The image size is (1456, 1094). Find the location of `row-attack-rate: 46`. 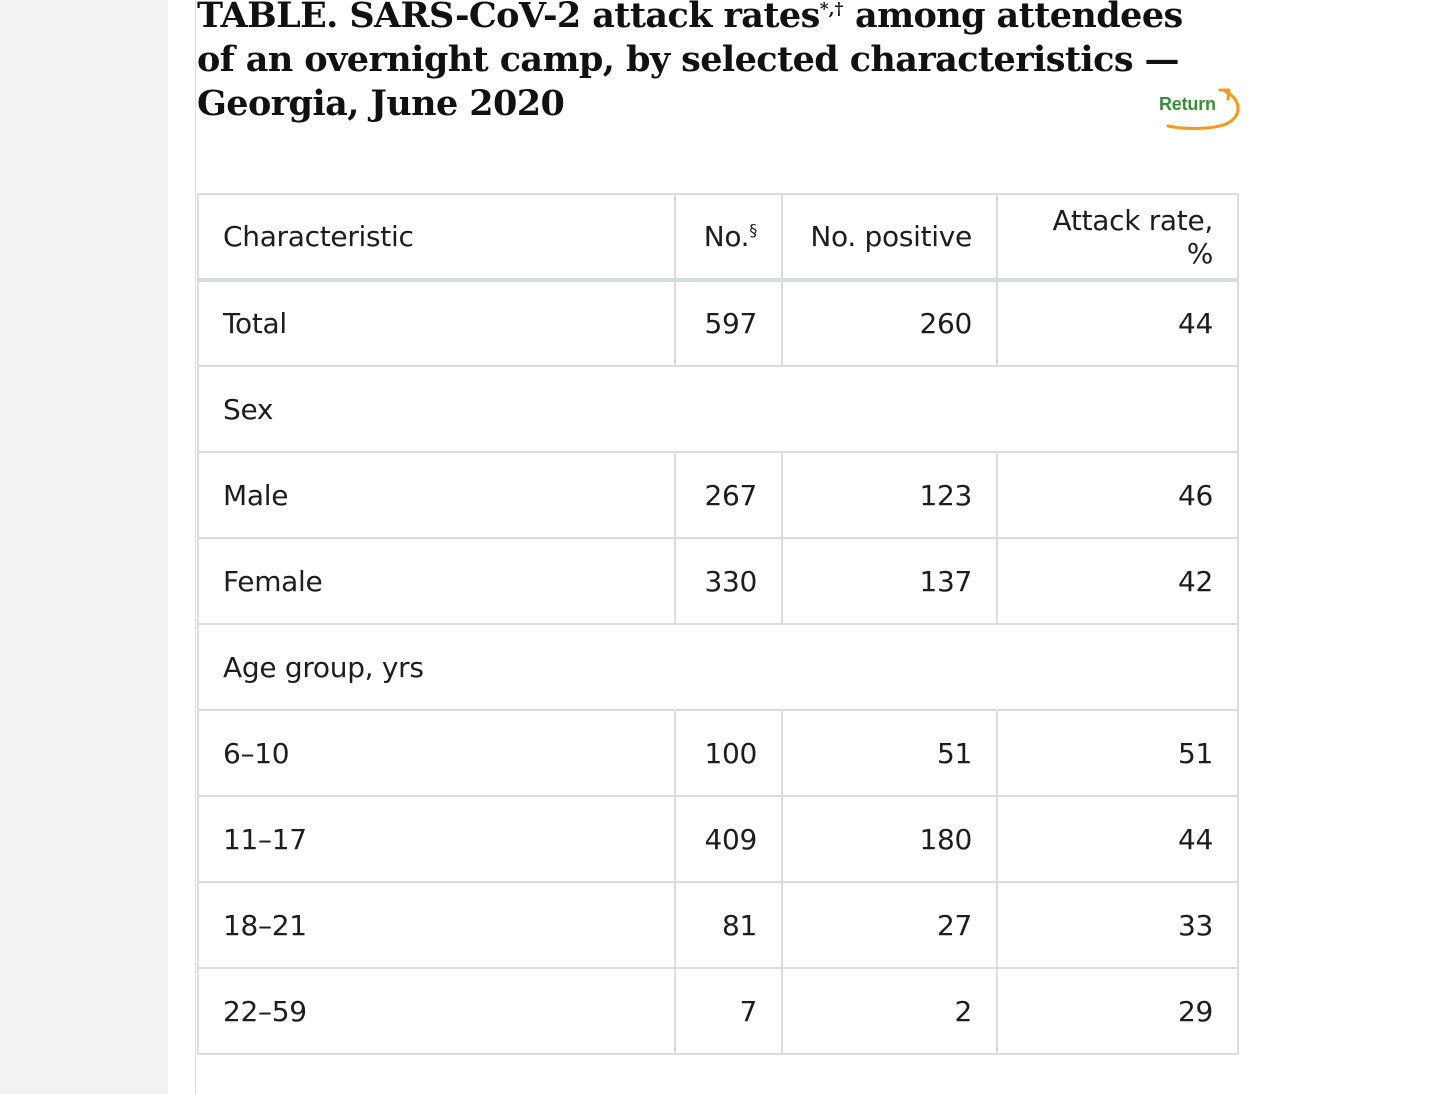

row-attack-rate: 46 is located at coordinates (1117, 495).